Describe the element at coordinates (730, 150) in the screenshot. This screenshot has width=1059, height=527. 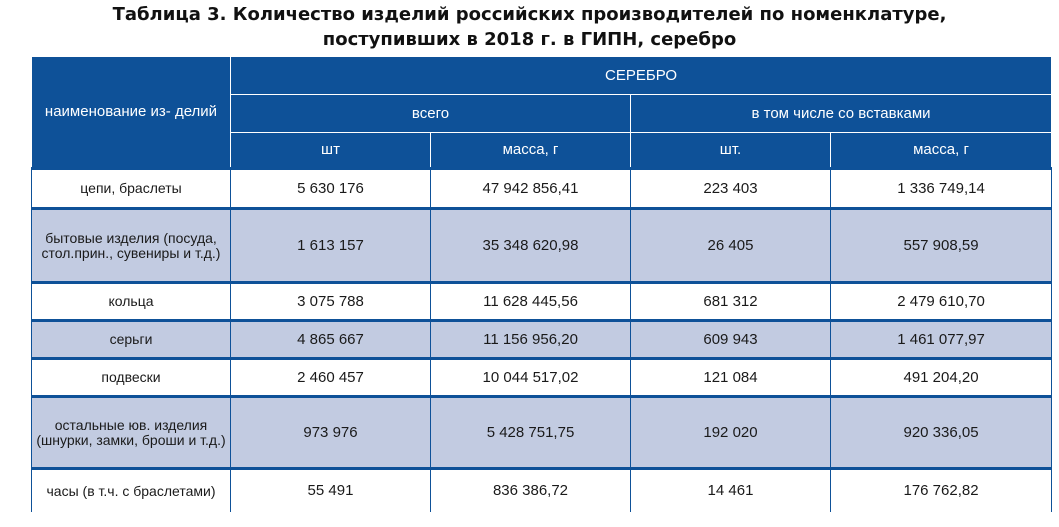
I see `header-subcol-inserts-pcs: шт.` at that location.